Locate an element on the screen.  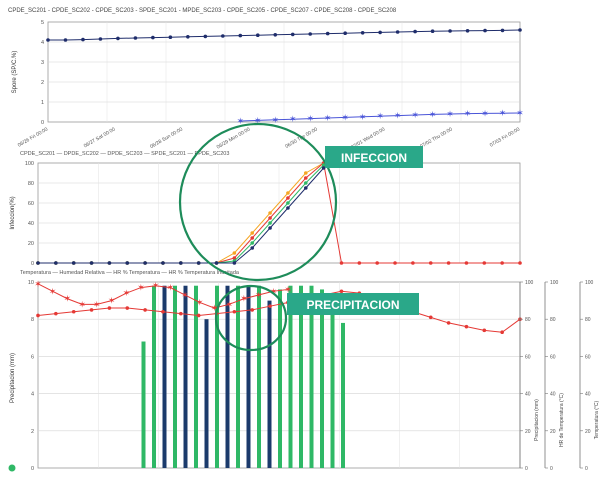
y-tick-label: 8 is located at coordinates (32, 320).